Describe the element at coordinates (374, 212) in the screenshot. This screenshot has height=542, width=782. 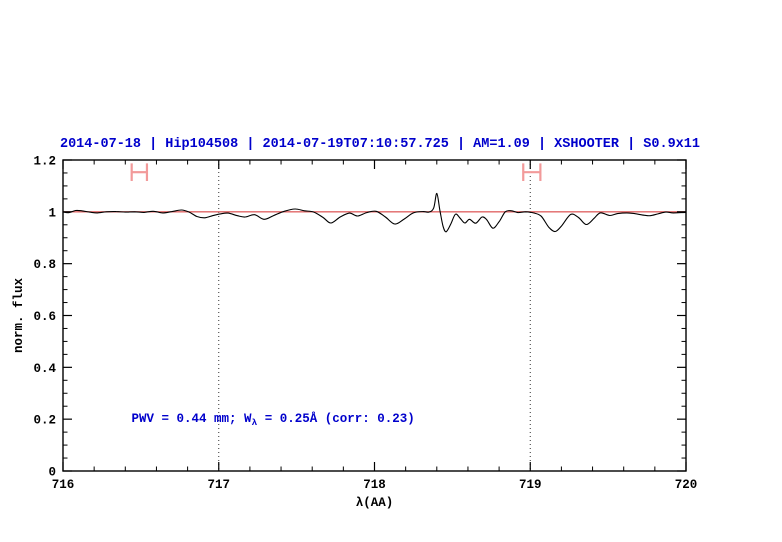
I see `spectrum-curve` at that location.